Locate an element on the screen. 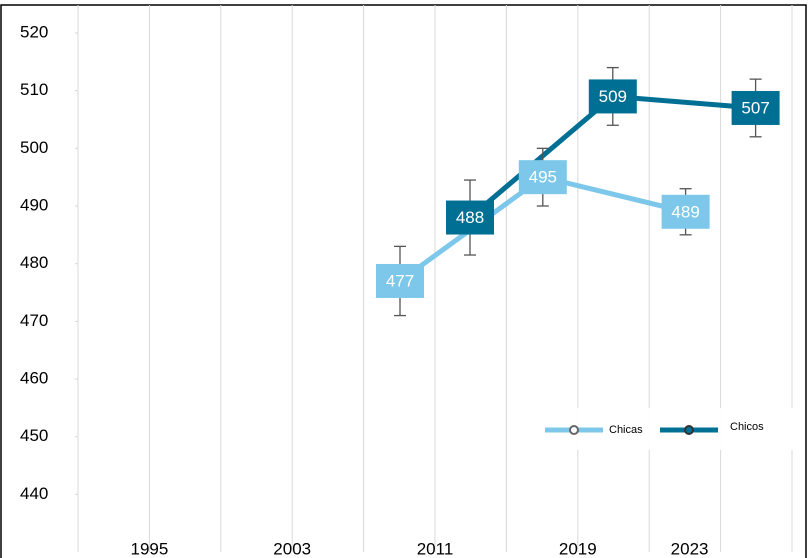  y-tick-label: 500 is located at coordinates (34, 147).